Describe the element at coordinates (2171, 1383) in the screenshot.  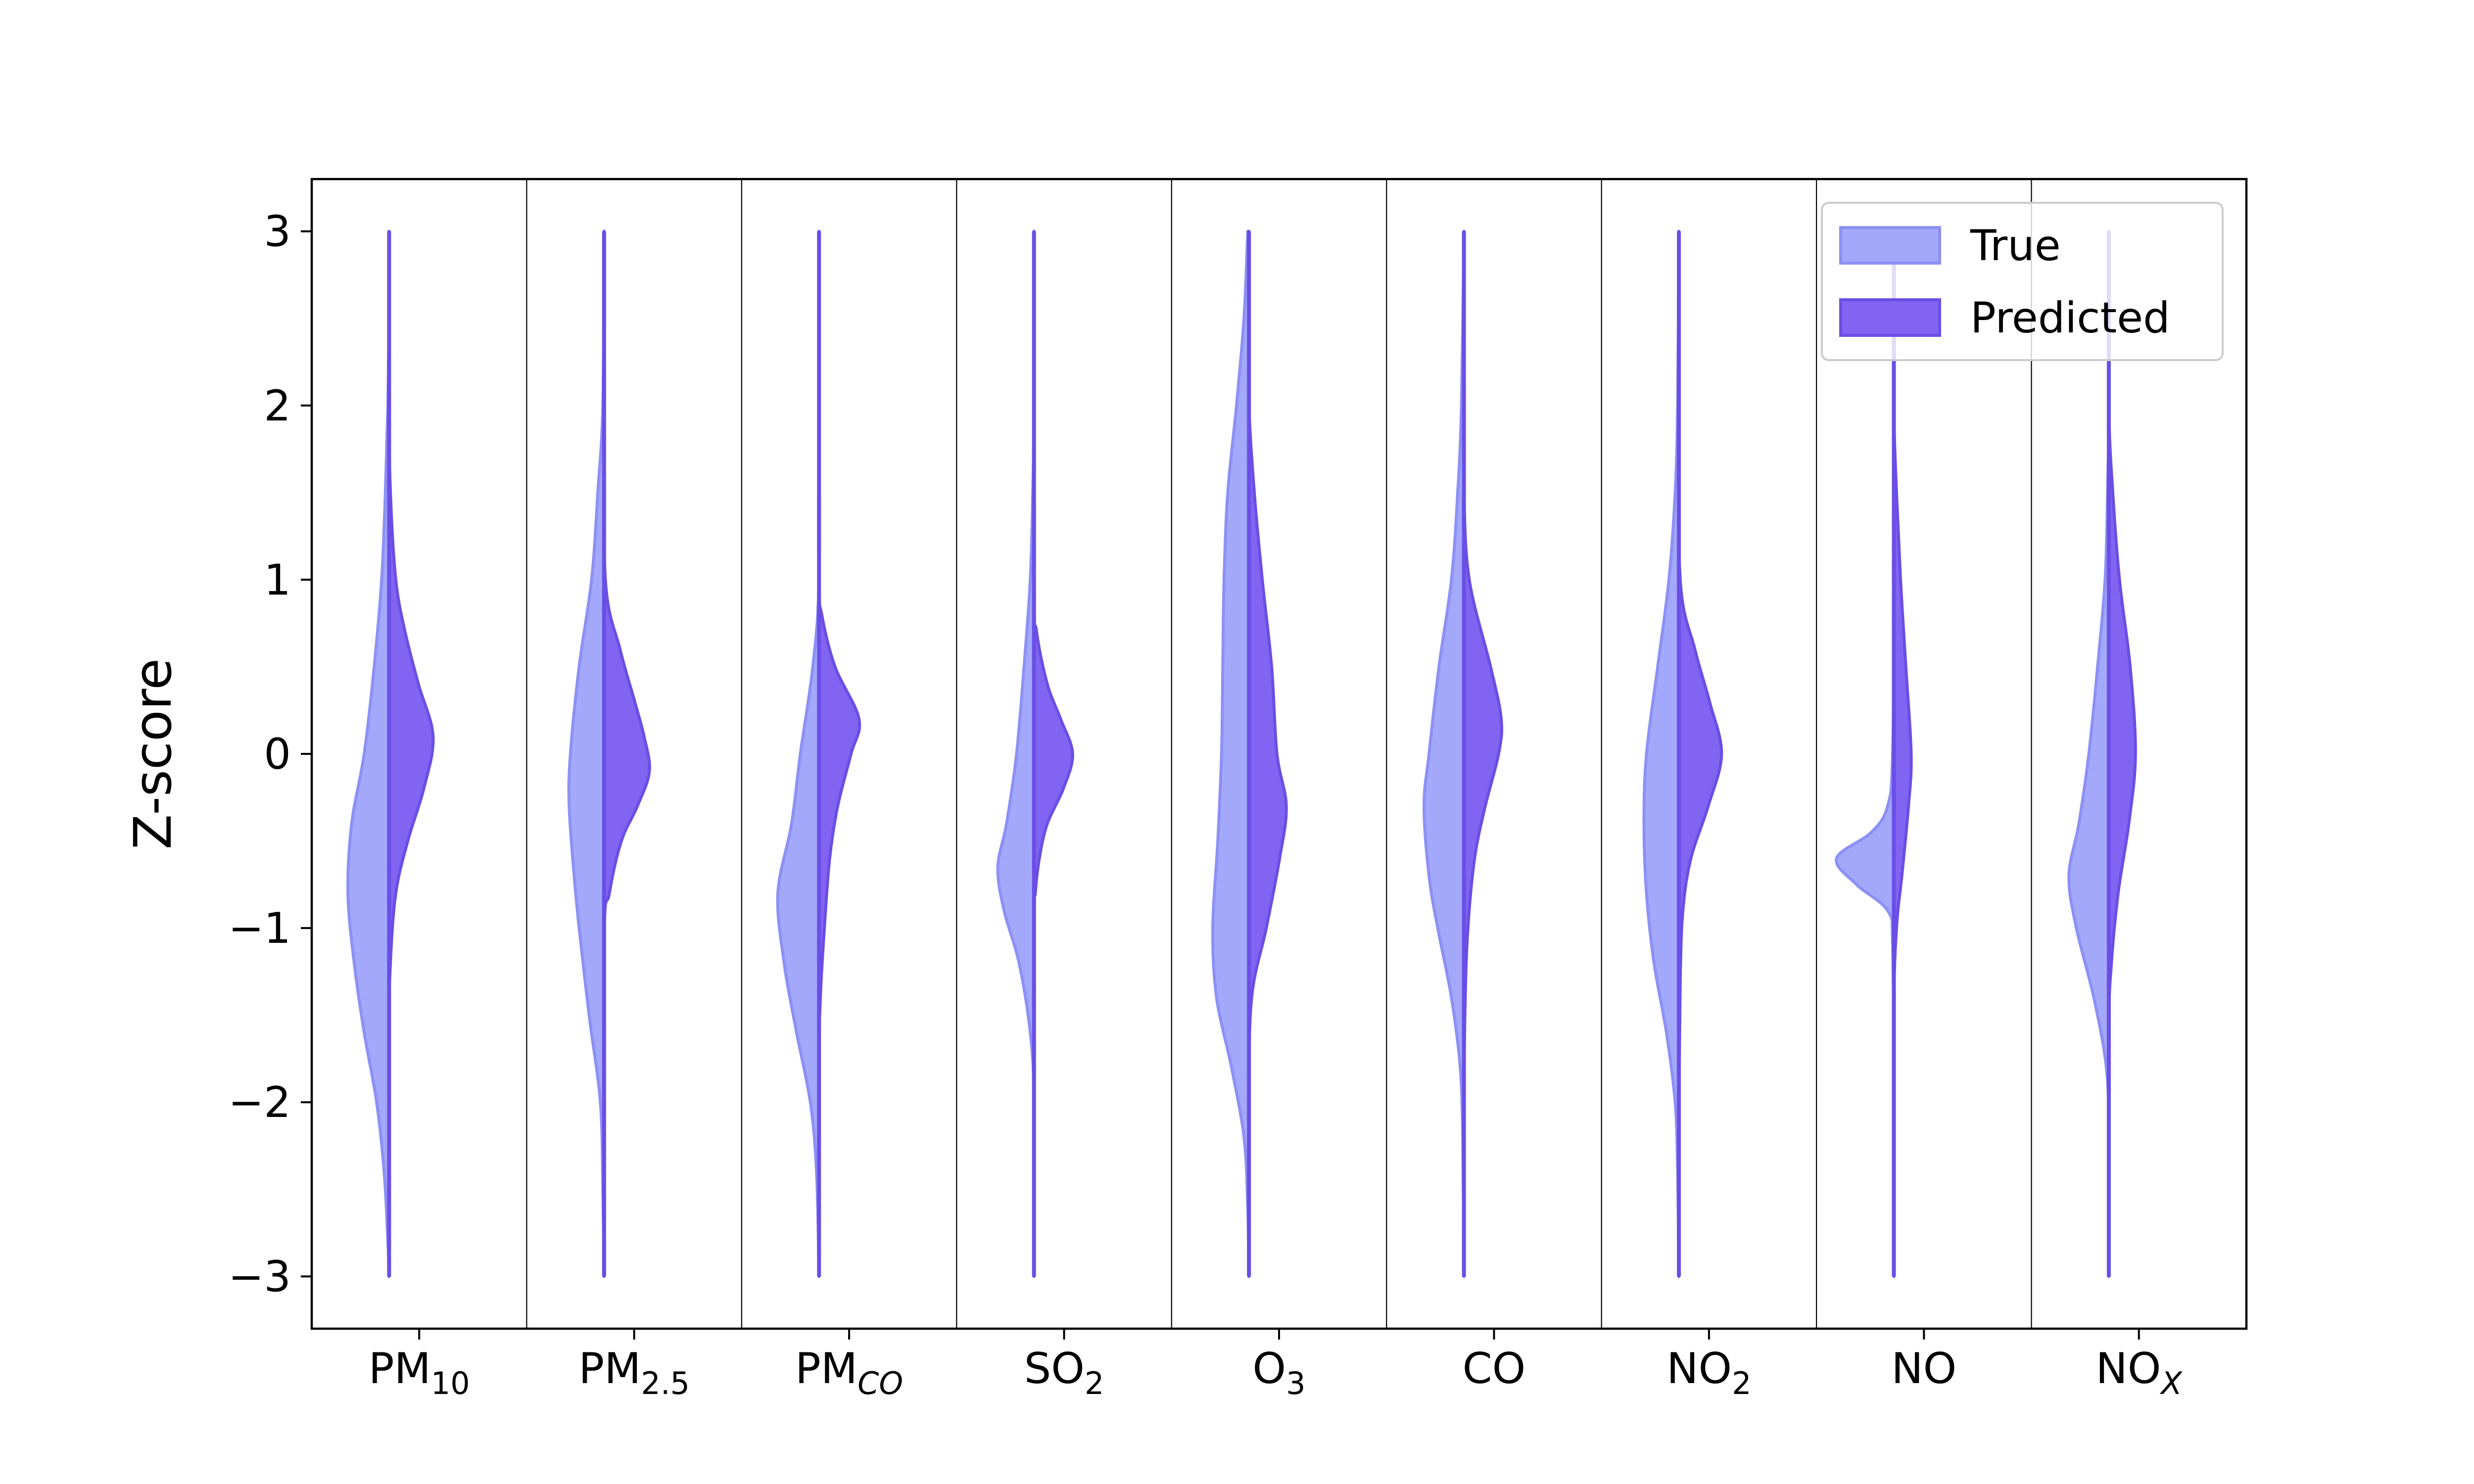
I see `x-tick-label-subscript: X` at that location.